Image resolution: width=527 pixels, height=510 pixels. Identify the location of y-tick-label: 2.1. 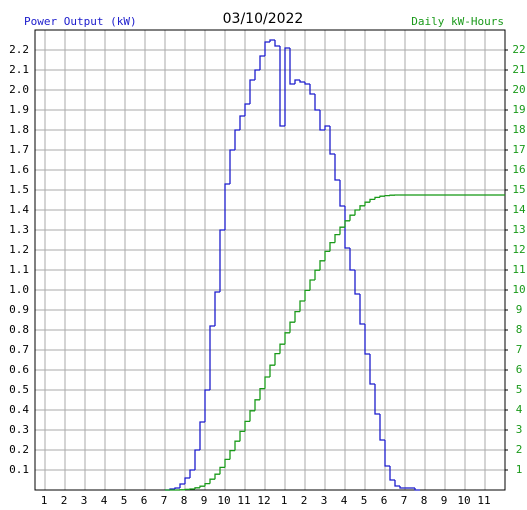
(19, 69).